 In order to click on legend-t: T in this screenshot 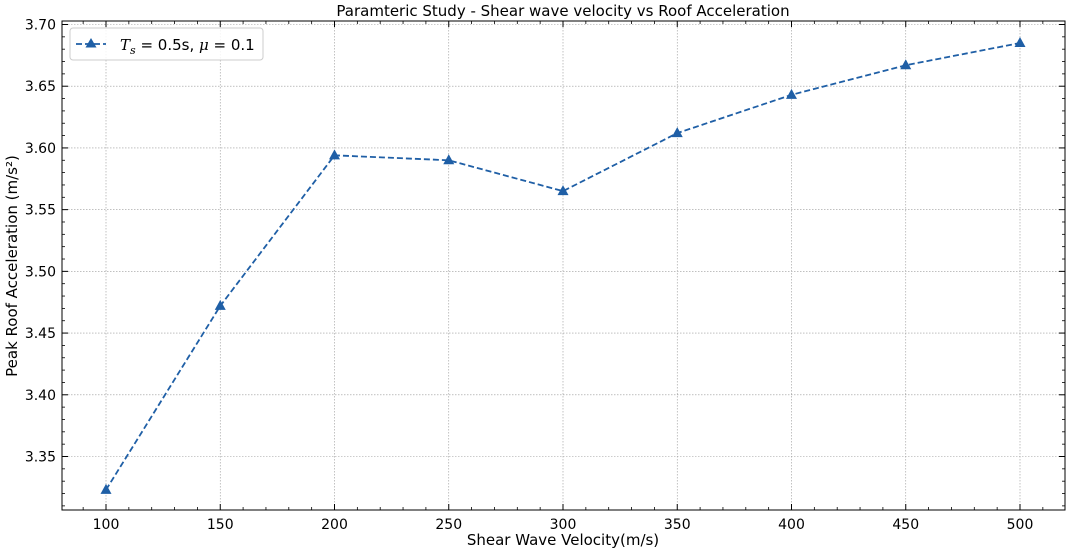, I will do `click(125, 45)`.